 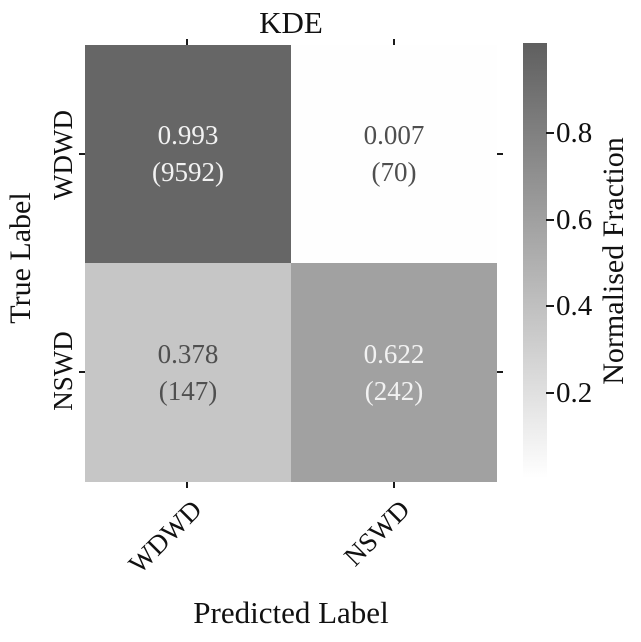 I want to click on cell-fraction: 0.993, so click(x=188, y=135).